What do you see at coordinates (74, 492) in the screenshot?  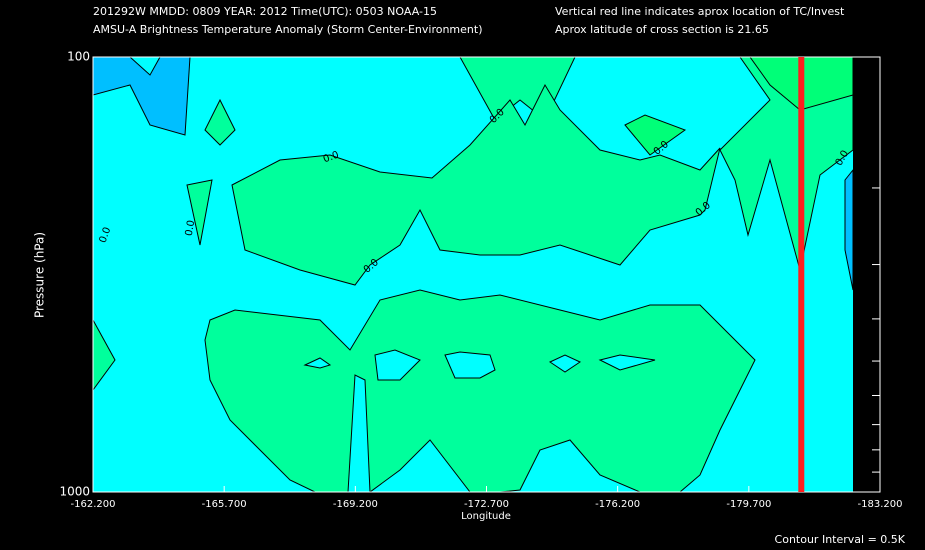 I see `y-tick-label: 1000` at bounding box center [74, 492].